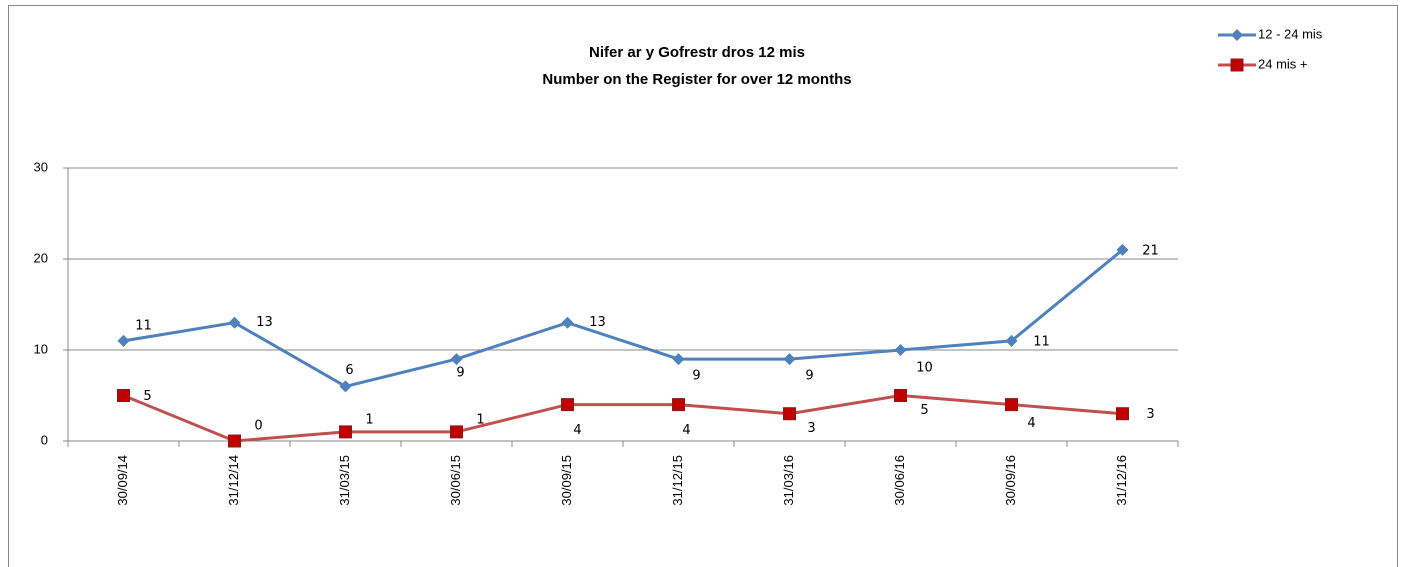  I want to click on data-label: 0, so click(258, 426).